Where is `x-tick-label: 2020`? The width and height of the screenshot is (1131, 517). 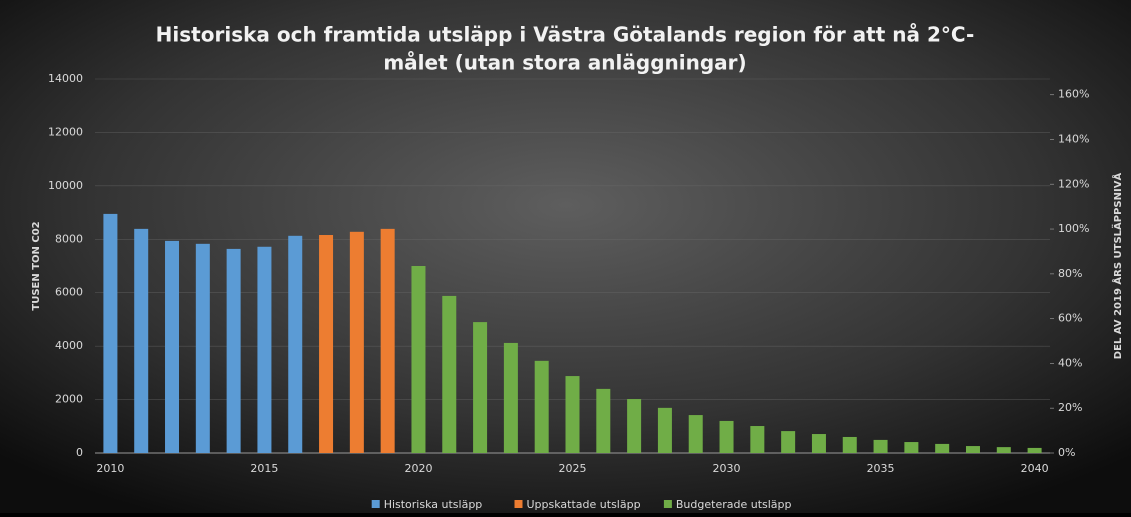
x-tick-label: 2020 is located at coordinates (418, 468).